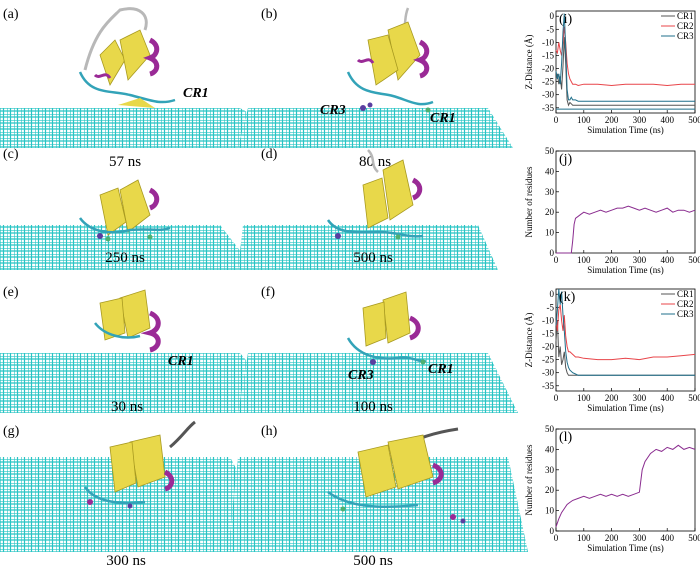 The width and height of the screenshot is (700, 569). What do you see at coordinates (11, 431) in the screenshot?
I see `panel-label: (g)` at bounding box center [11, 431].